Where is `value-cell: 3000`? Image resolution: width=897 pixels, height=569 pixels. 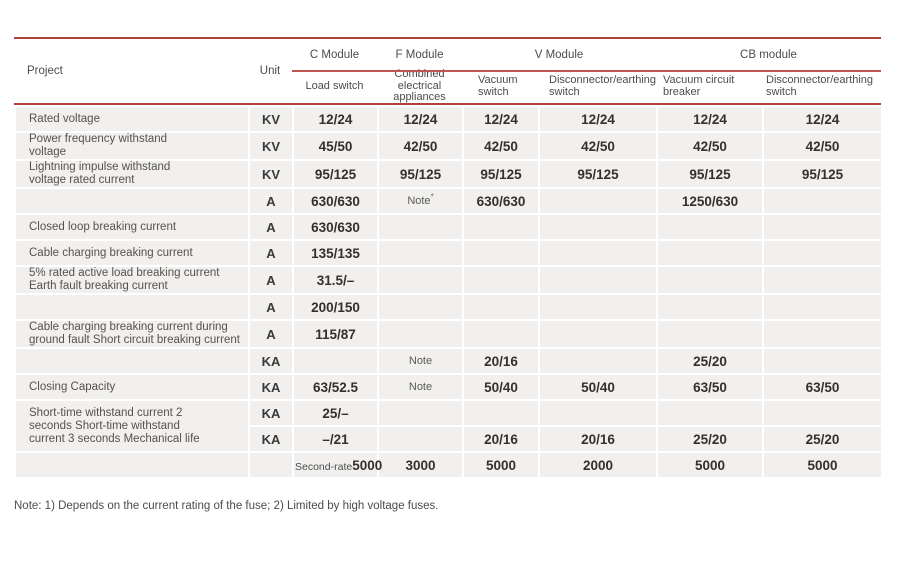
value-cell: 3000 is located at coordinates (420, 465).